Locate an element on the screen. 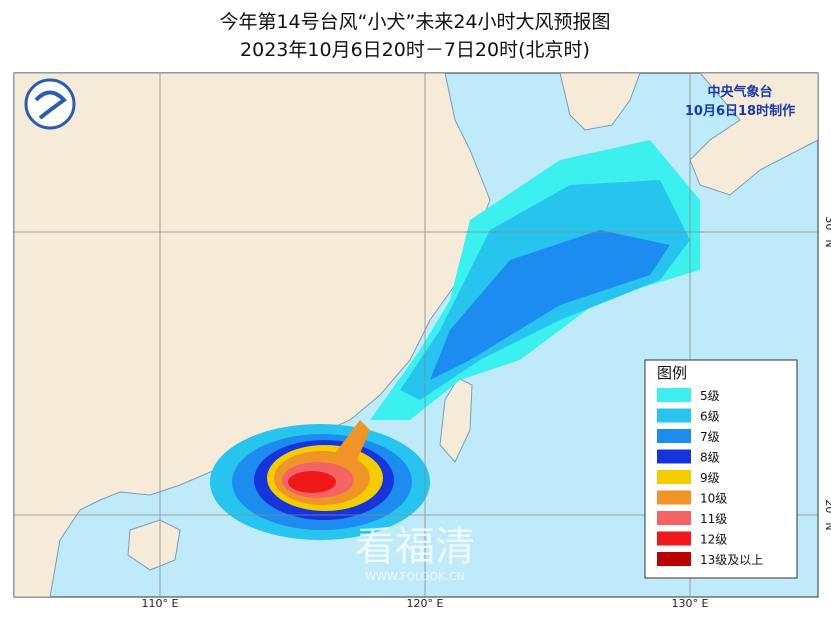  legend-label: 5级 is located at coordinates (710, 396).